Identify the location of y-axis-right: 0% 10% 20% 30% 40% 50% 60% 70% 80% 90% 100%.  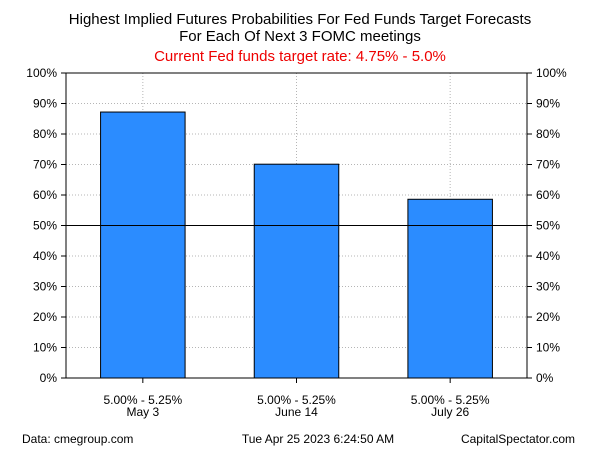
(547, 225).